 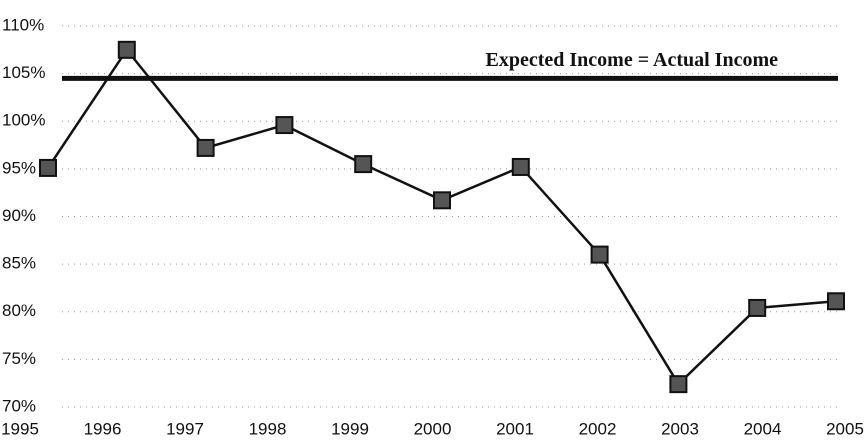 I want to click on reference-label: Expected Income = Actual Income, so click(x=632, y=60).